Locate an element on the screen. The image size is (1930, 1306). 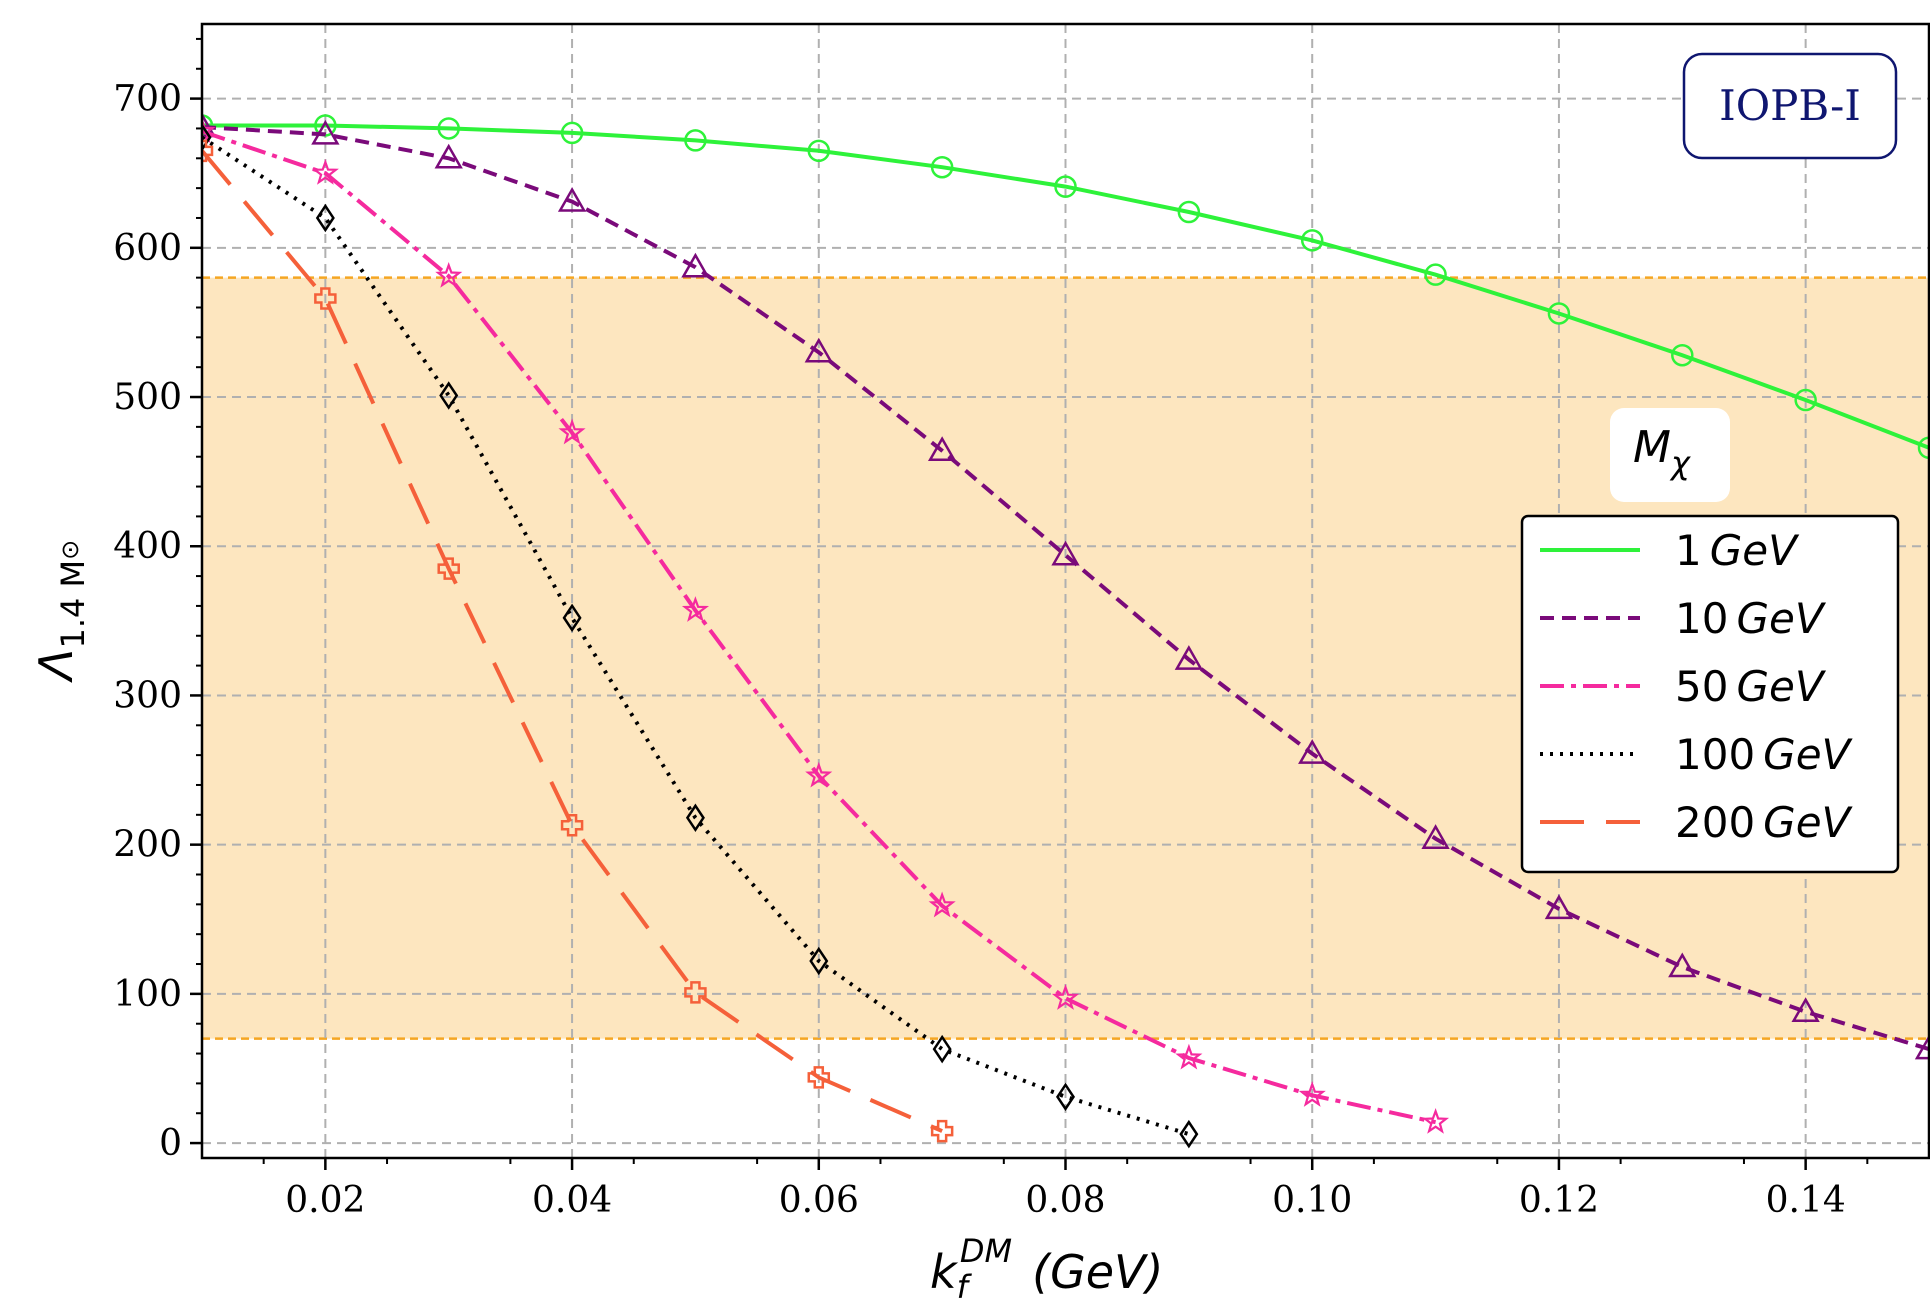
legend-label: 1 GeV is located at coordinates (1737, 550).